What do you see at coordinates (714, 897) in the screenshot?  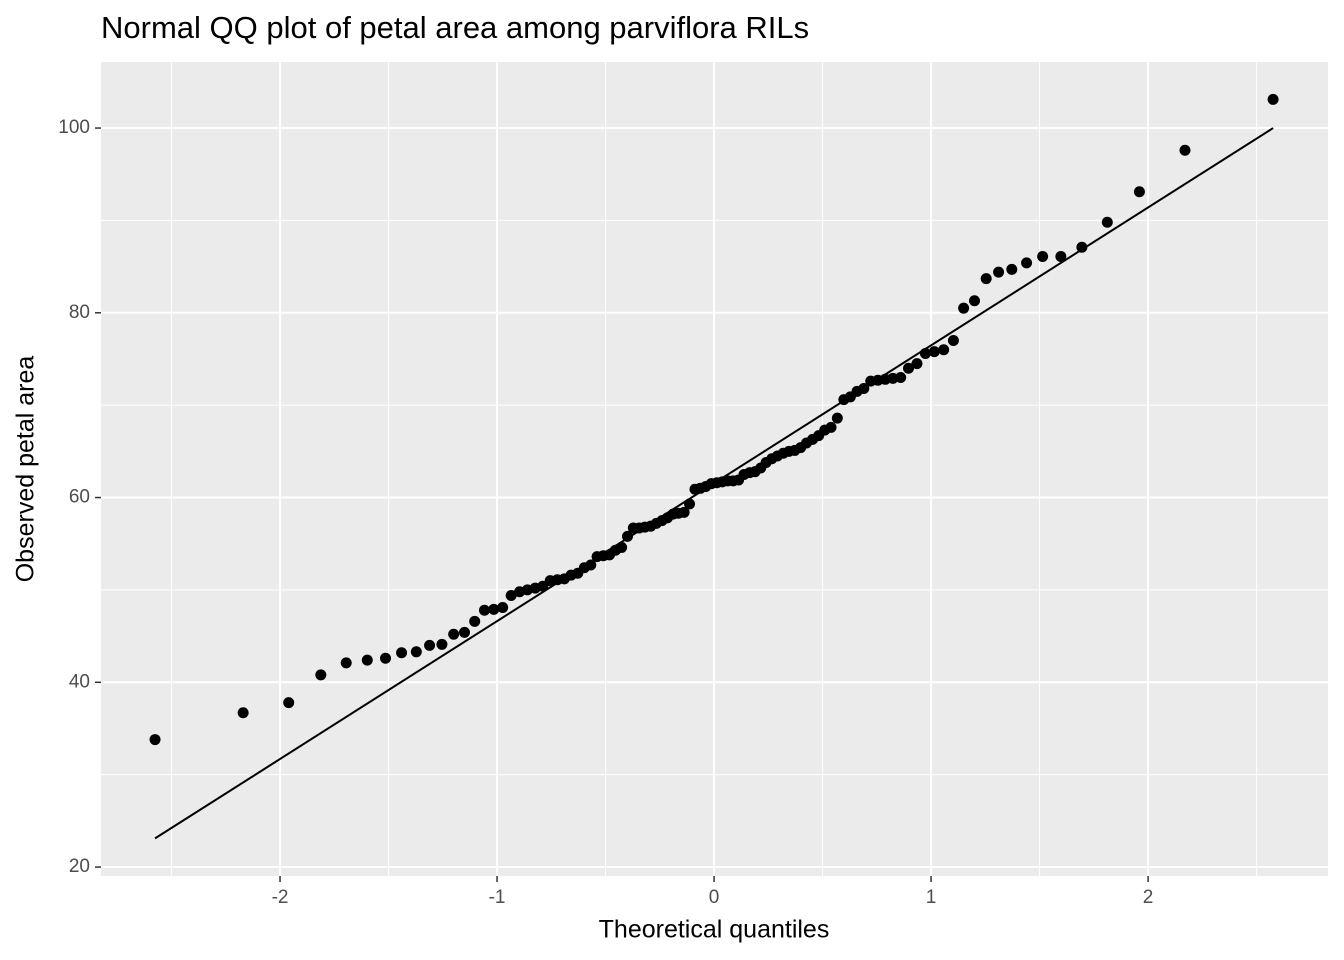 I see `x-tick-label: 0` at bounding box center [714, 897].